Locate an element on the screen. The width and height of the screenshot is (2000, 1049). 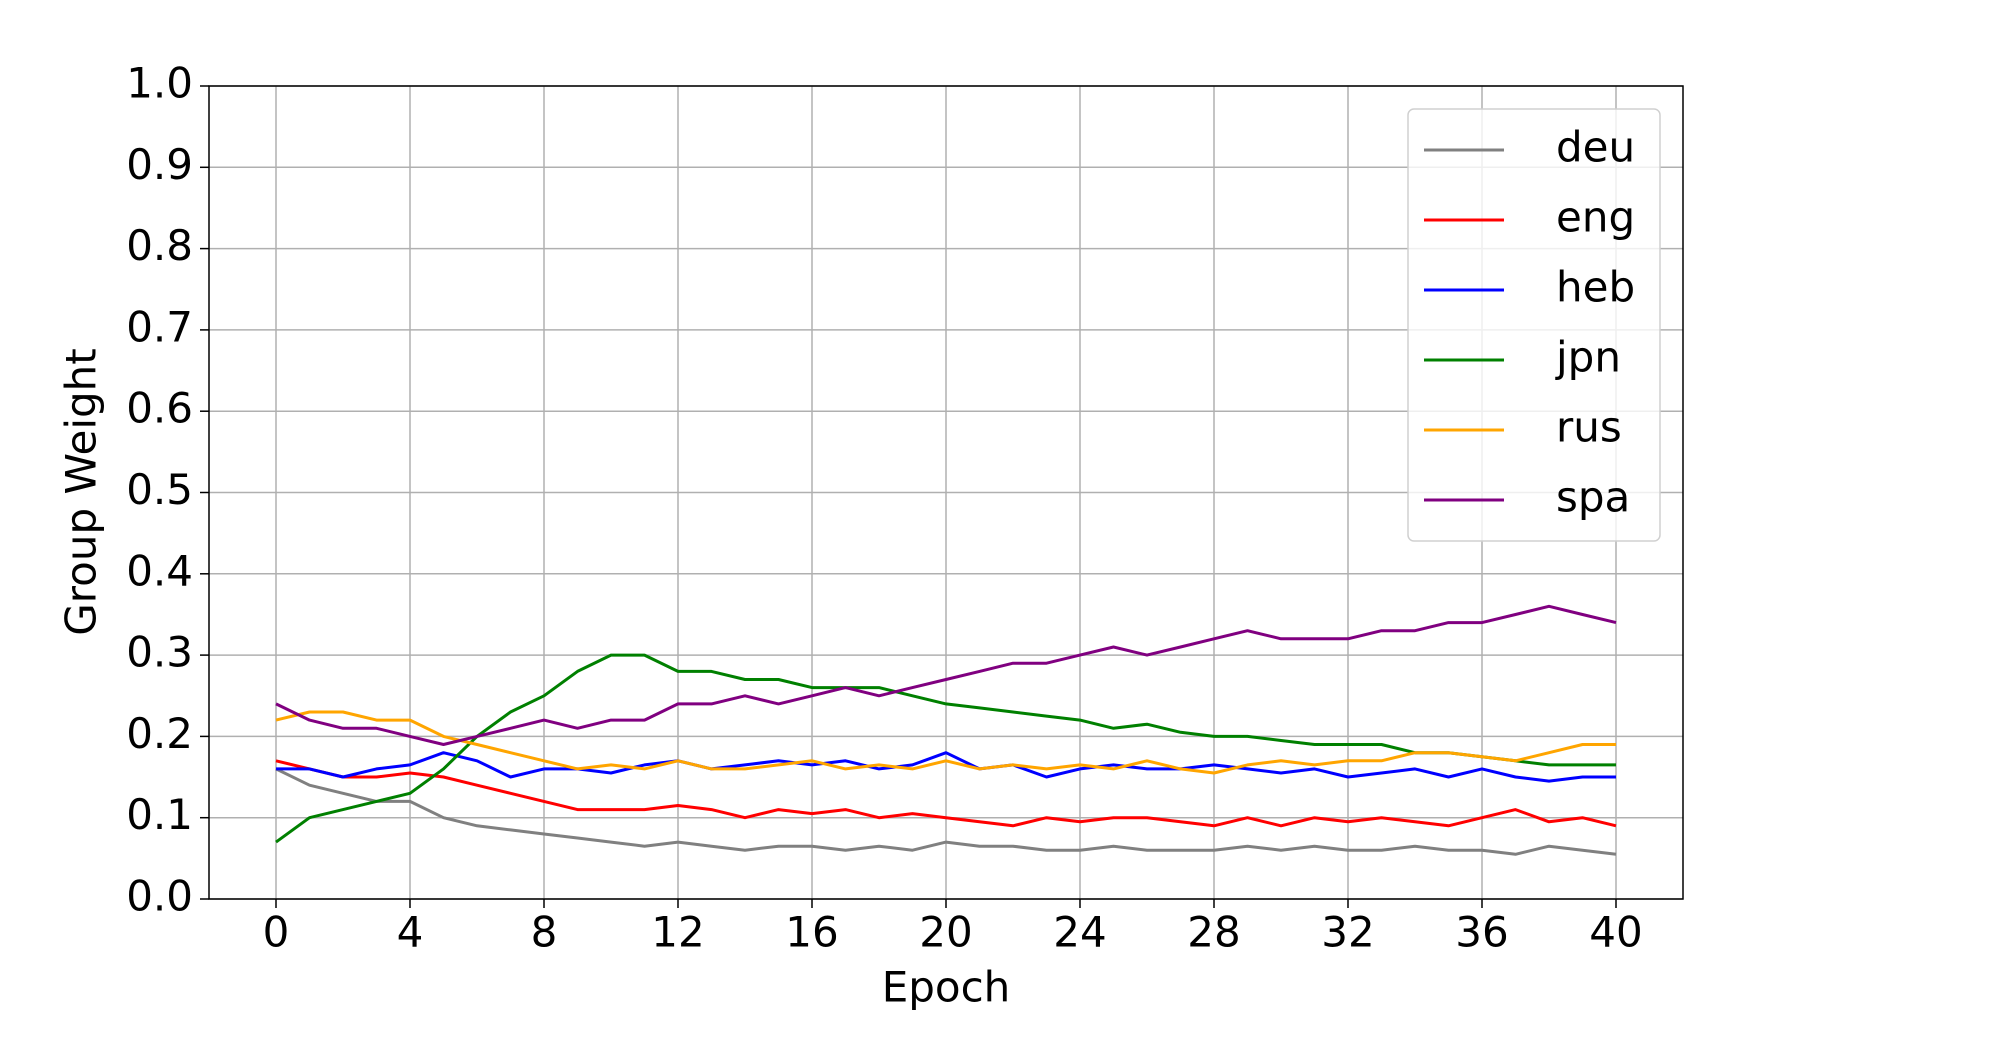
y-tick-label: 0.6 is located at coordinates (159, 408).